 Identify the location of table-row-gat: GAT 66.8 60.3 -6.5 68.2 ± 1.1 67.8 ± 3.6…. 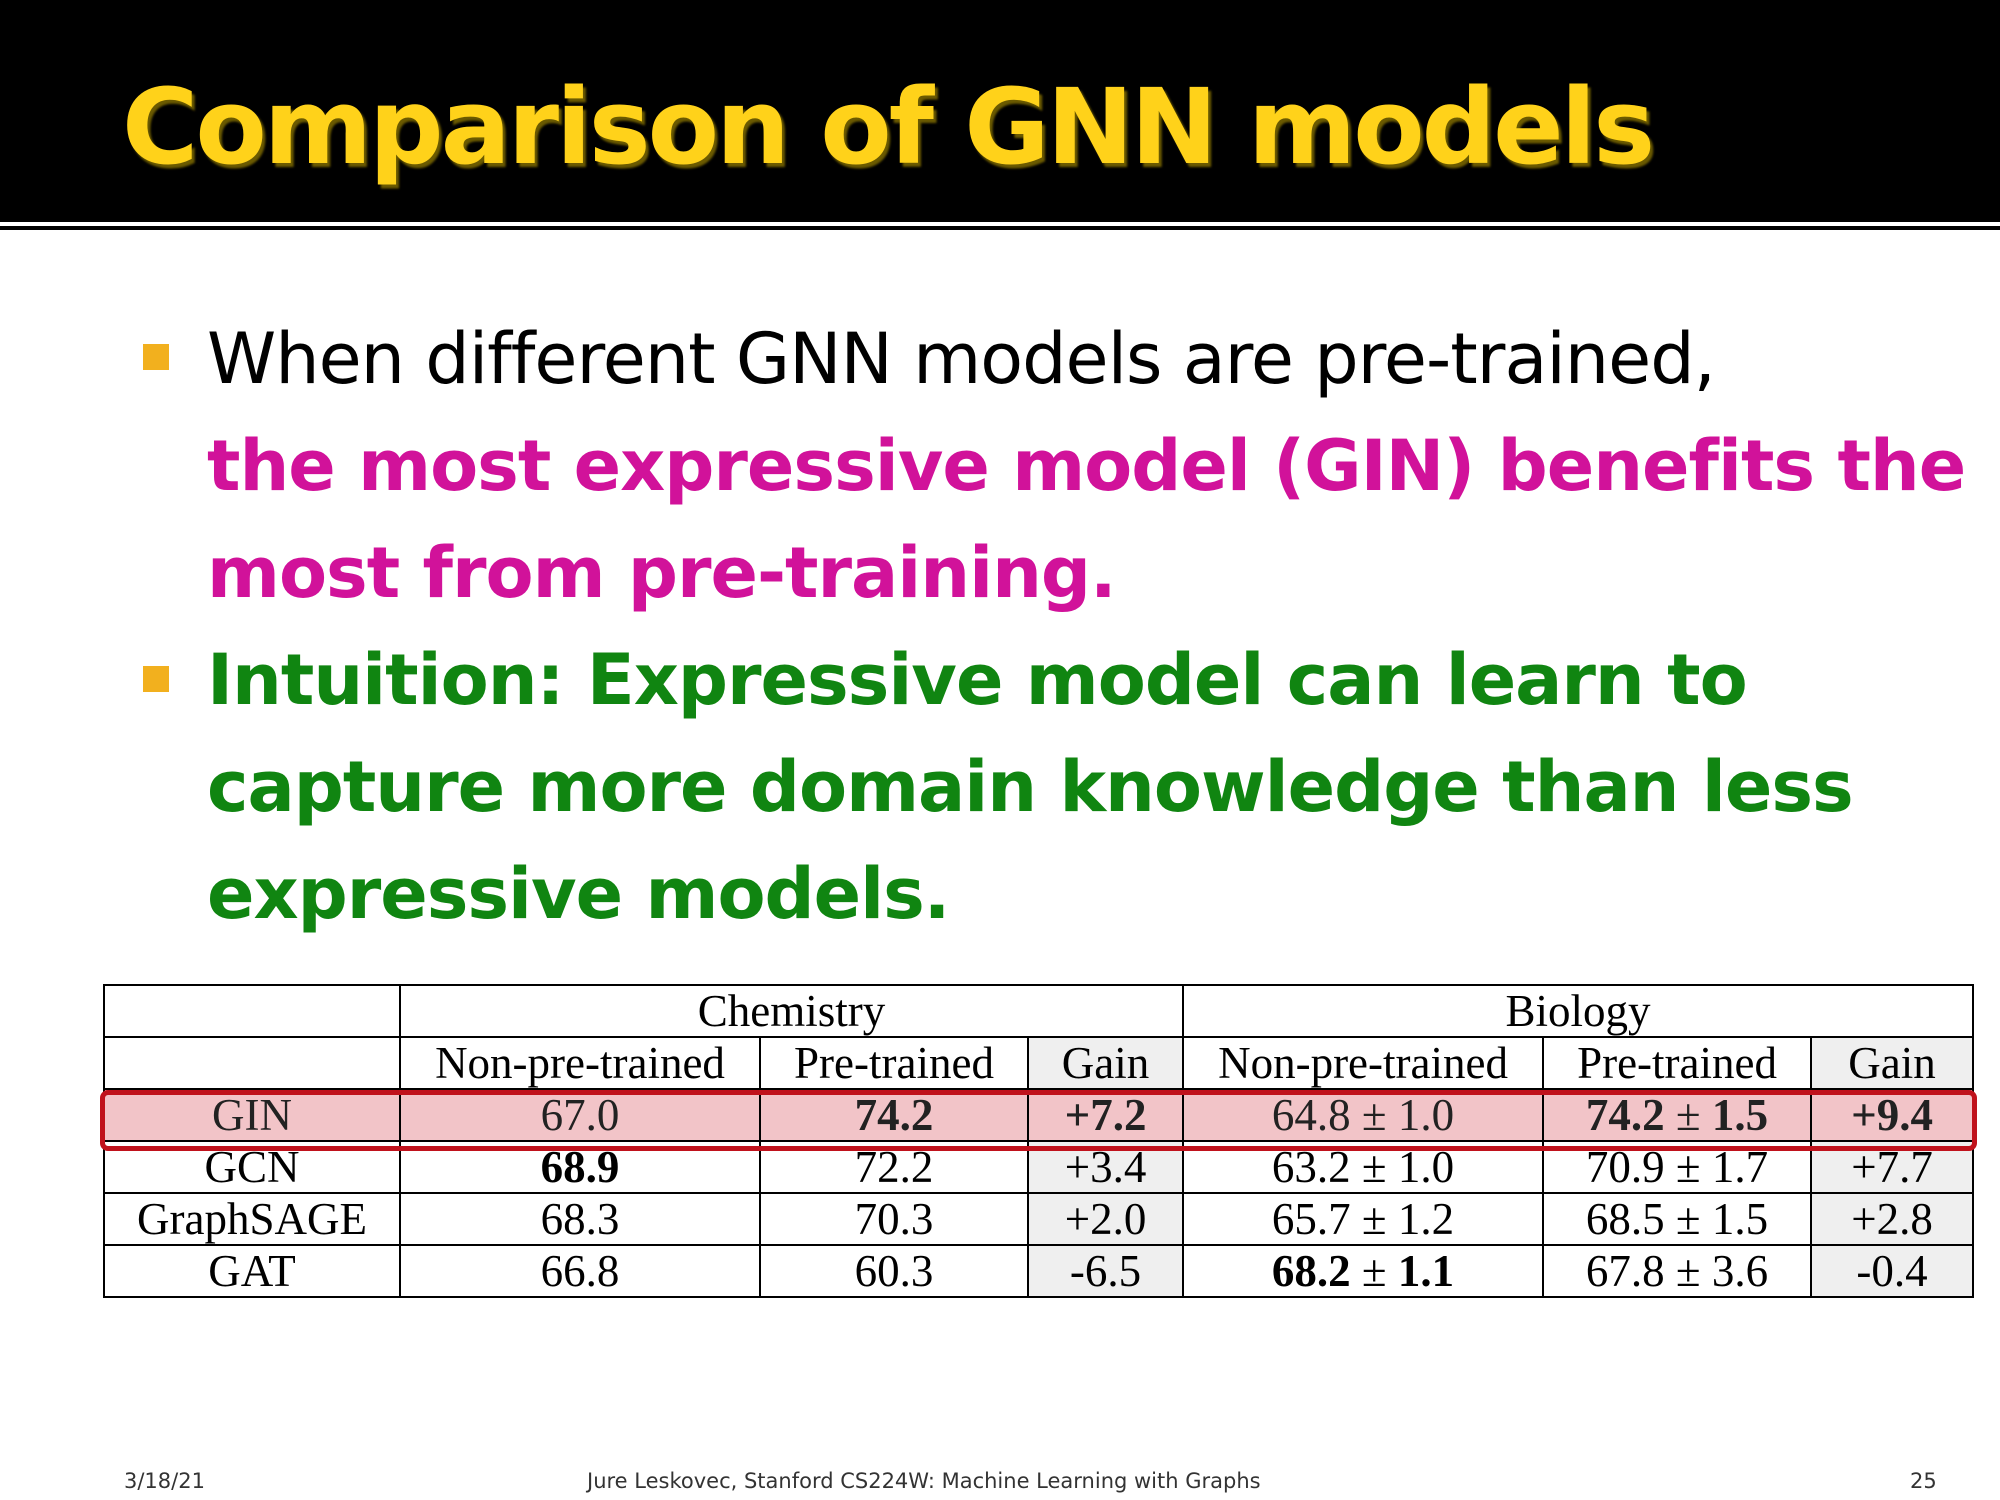
(1039, 1271).